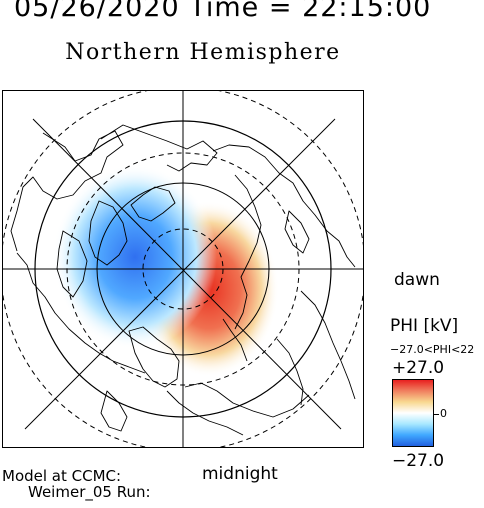 This screenshot has height=508, width=484. I want to click on negative-potential-cell, so click(135, 257).